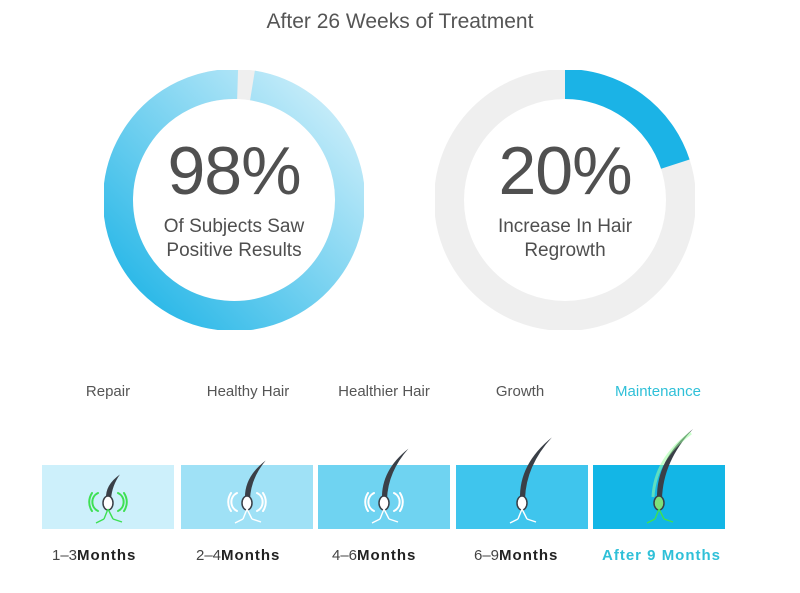 The image size is (800, 593). I want to click on donut-caption: Increase In Hair Regrowth, so click(565, 239).